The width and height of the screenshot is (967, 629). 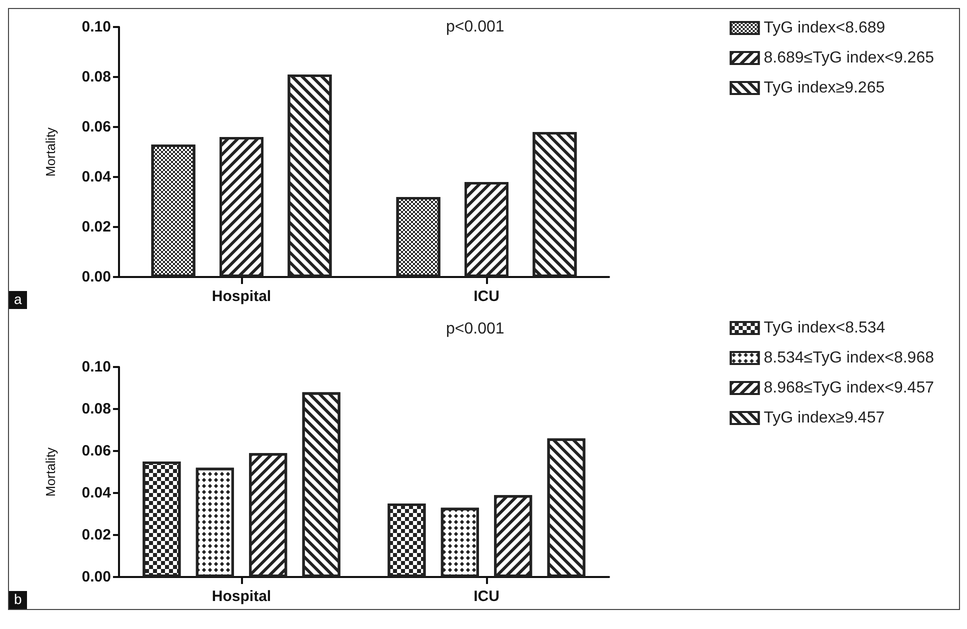 What do you see at coordinates (475, 27) in the screenshot?
I see `annotation: p<0.001` at bounding box center [475, 27].